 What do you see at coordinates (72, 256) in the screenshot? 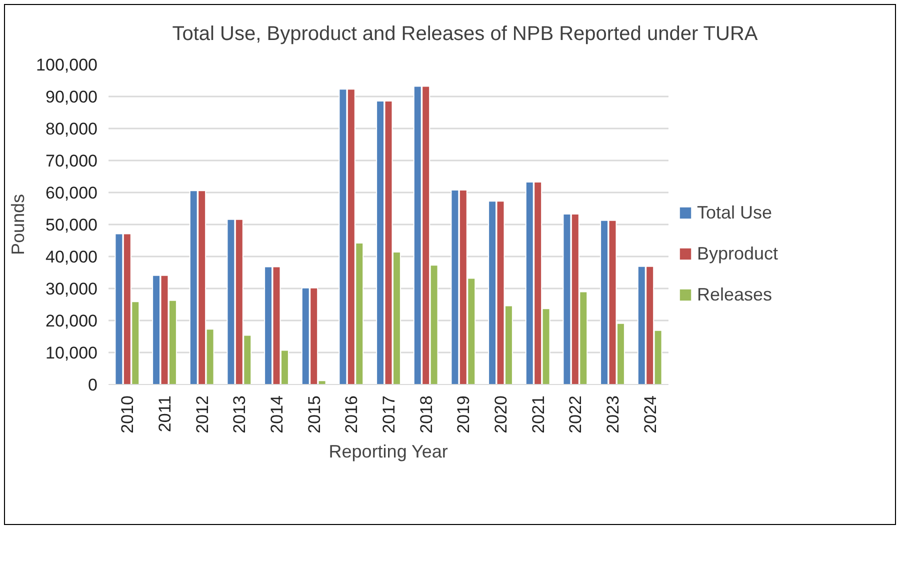
I see `y-tick-label: 40,000` at bounding box center [72, 256].